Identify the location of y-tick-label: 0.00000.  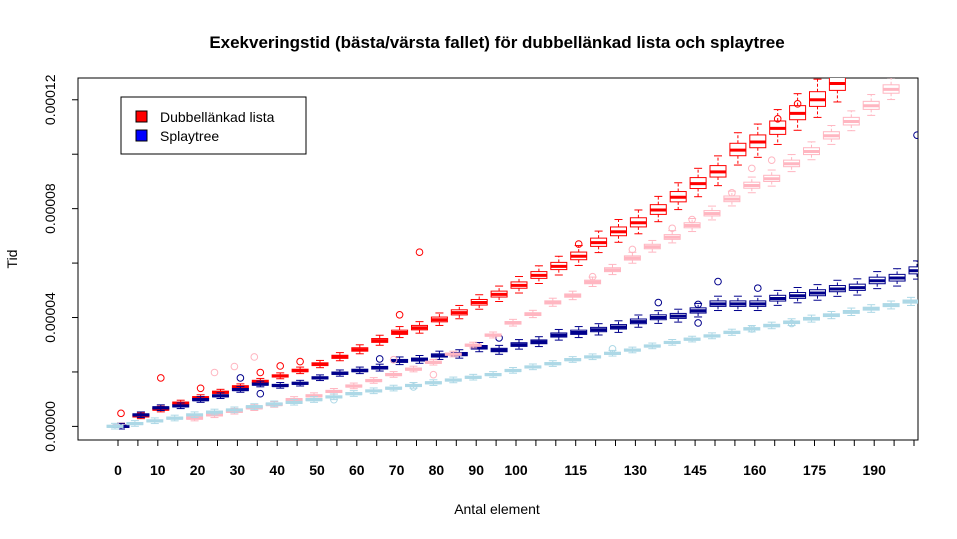
(50, 426).